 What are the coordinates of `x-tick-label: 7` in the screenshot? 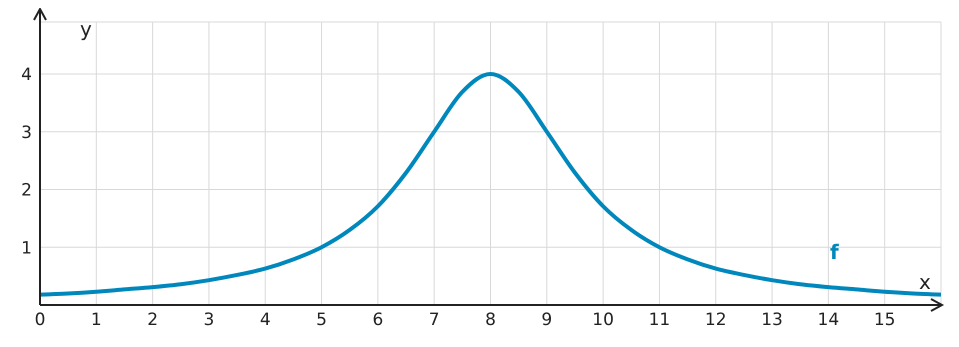 It's located at (434, 320).